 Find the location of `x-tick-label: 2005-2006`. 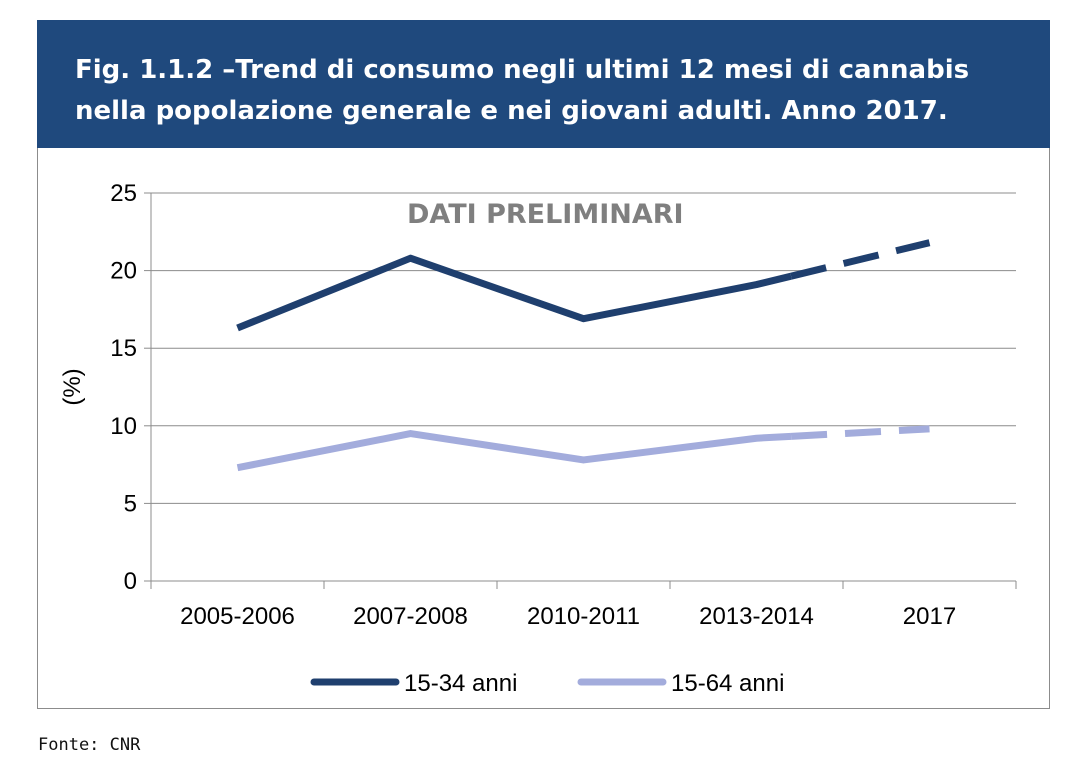

x-tick-label: 2005-2006 is located at coordinates (237, 616).